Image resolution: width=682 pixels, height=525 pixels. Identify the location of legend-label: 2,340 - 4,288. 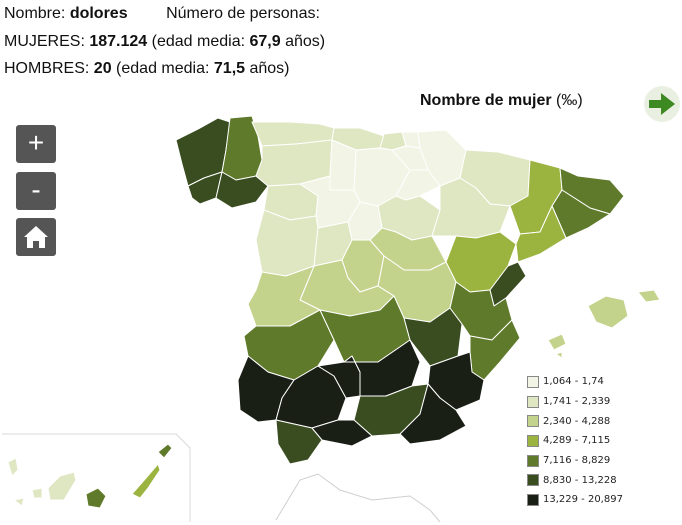
(577, 421).